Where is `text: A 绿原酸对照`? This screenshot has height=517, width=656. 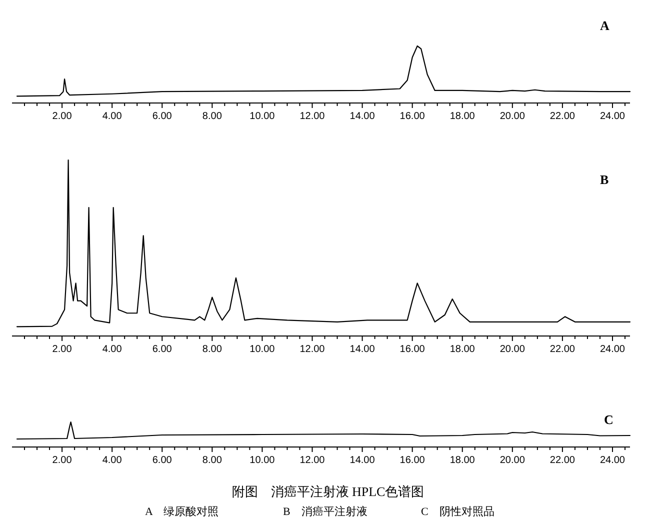
text: A 绿原酸对照 is located at coordinates (181, 511).